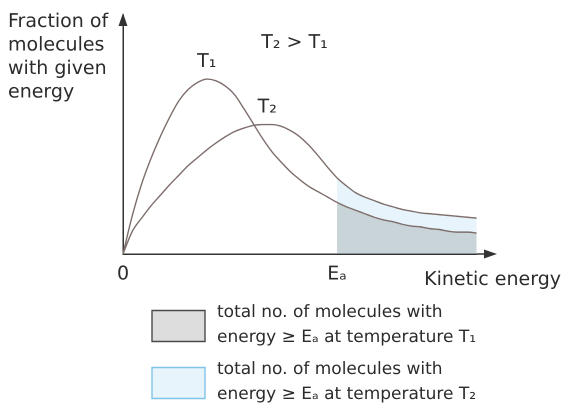  Describe the element at coordinates (294, 41) in the screenshot. I see `text: T₂ > T₁` at that location.